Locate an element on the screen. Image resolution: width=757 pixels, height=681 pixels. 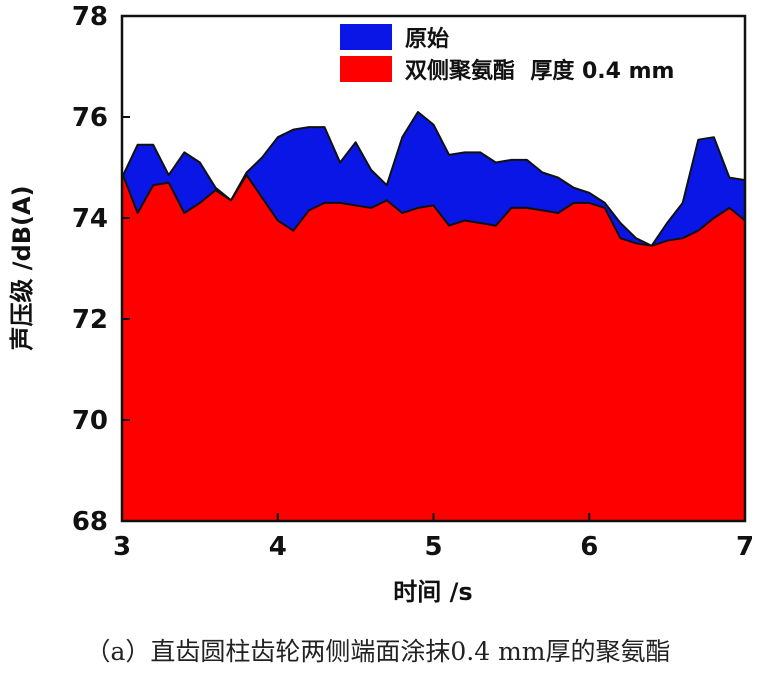
legend-swatch-polyurethane is located at coordinates (366, 69).